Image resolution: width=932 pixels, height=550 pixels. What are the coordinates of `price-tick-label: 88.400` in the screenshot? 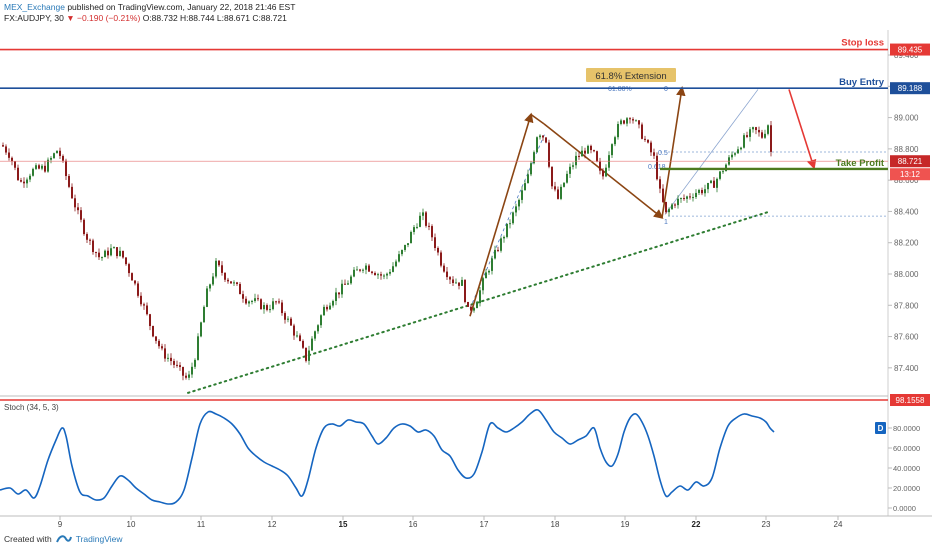 It's located at (906, 211).